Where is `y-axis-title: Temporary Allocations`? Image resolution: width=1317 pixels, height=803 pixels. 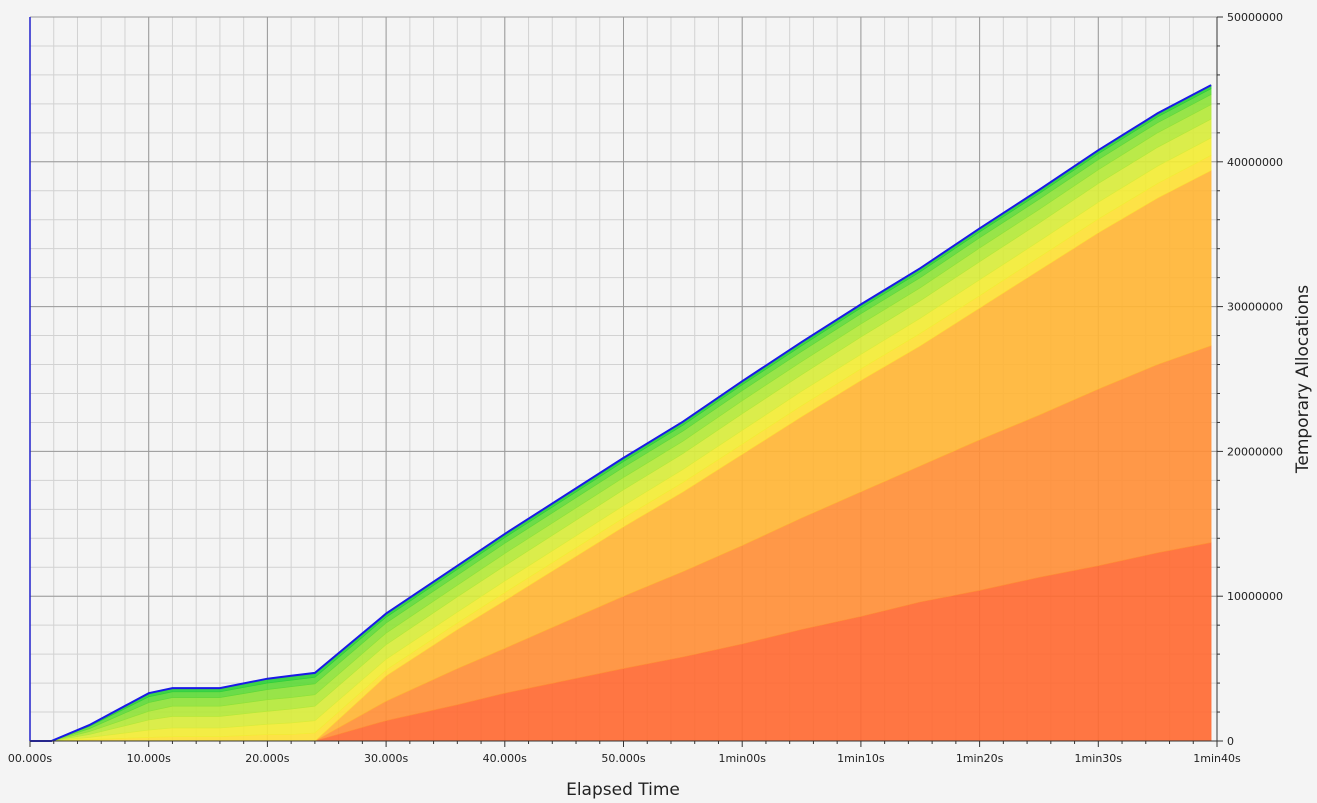
y-axis-title: Temporary Allocations is located at coordinates (1303, 379).